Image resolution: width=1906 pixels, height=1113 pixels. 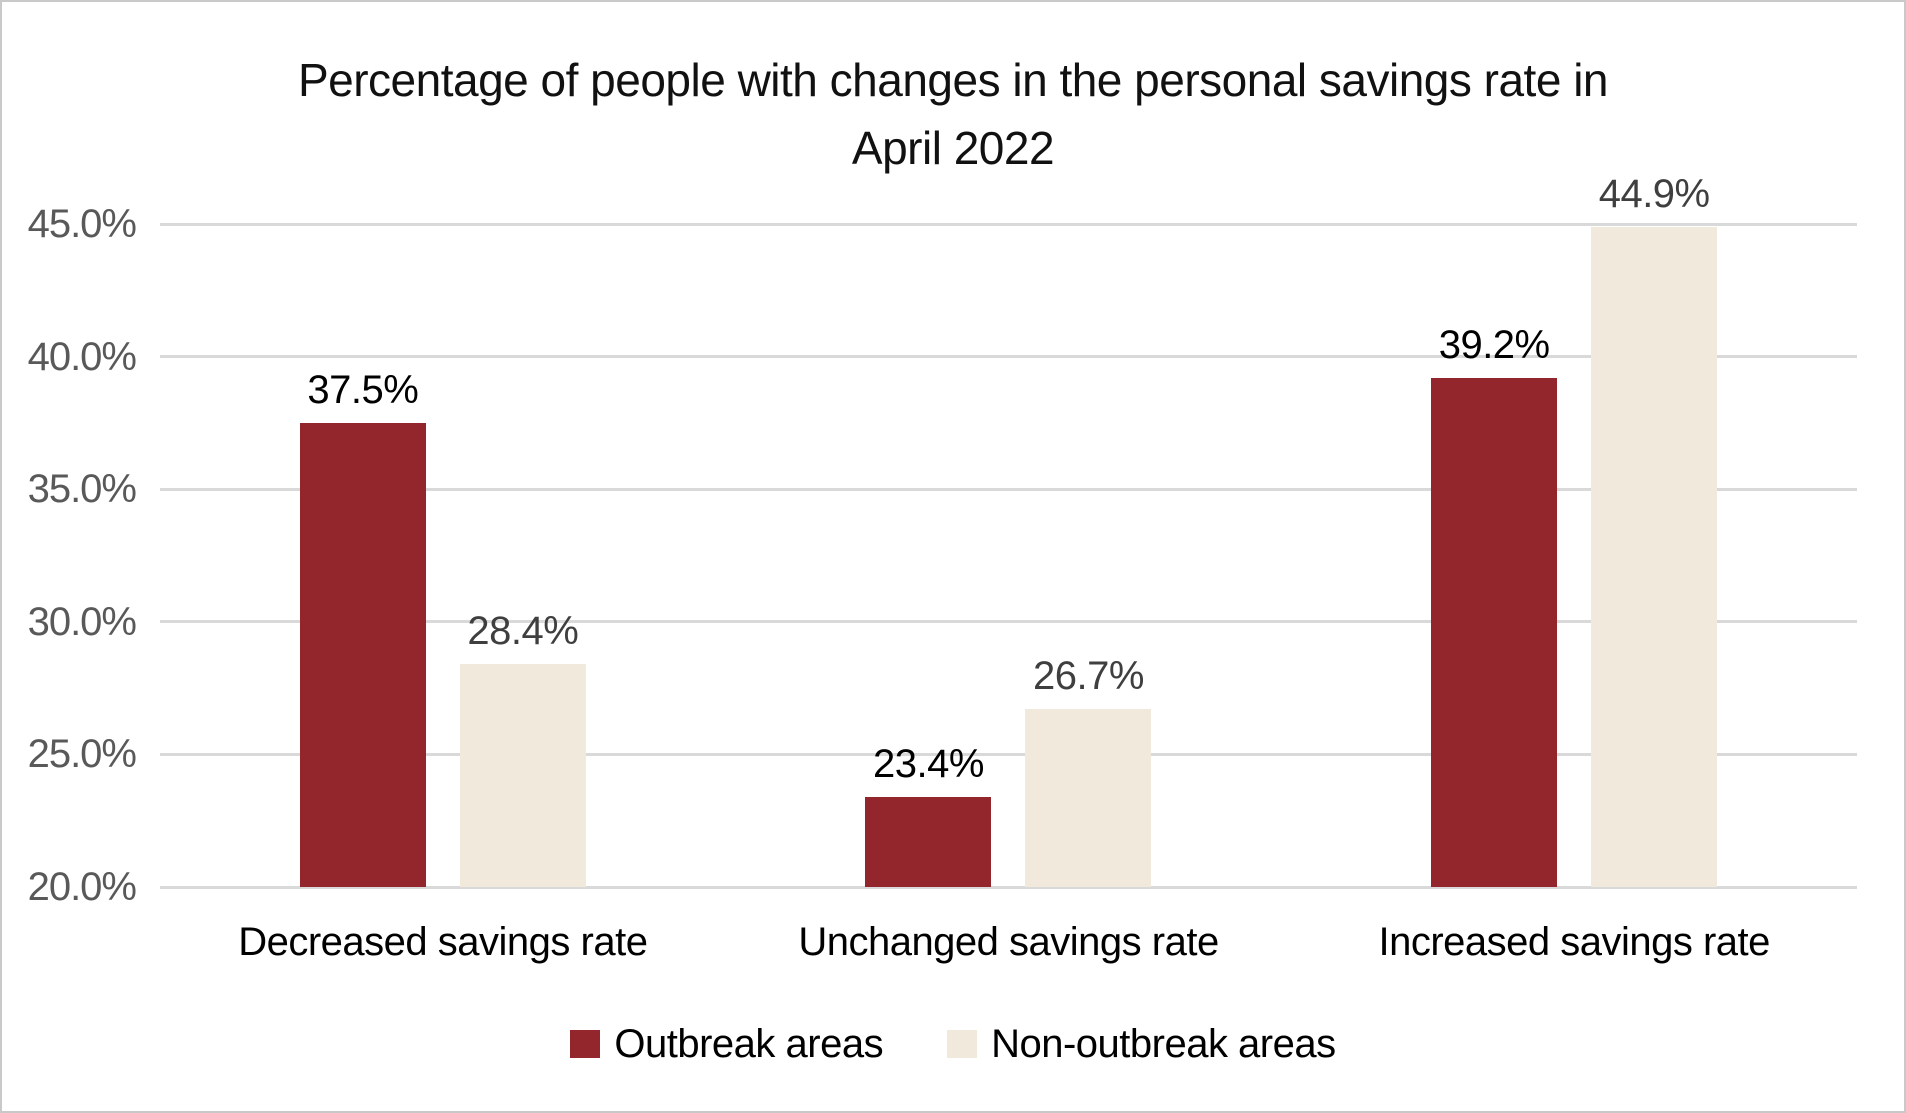 What do you see at coordinates (1494, 605) in the screenshot?
I see `bar-outbreak: 39.2%` at bounding box center [1494, 605].